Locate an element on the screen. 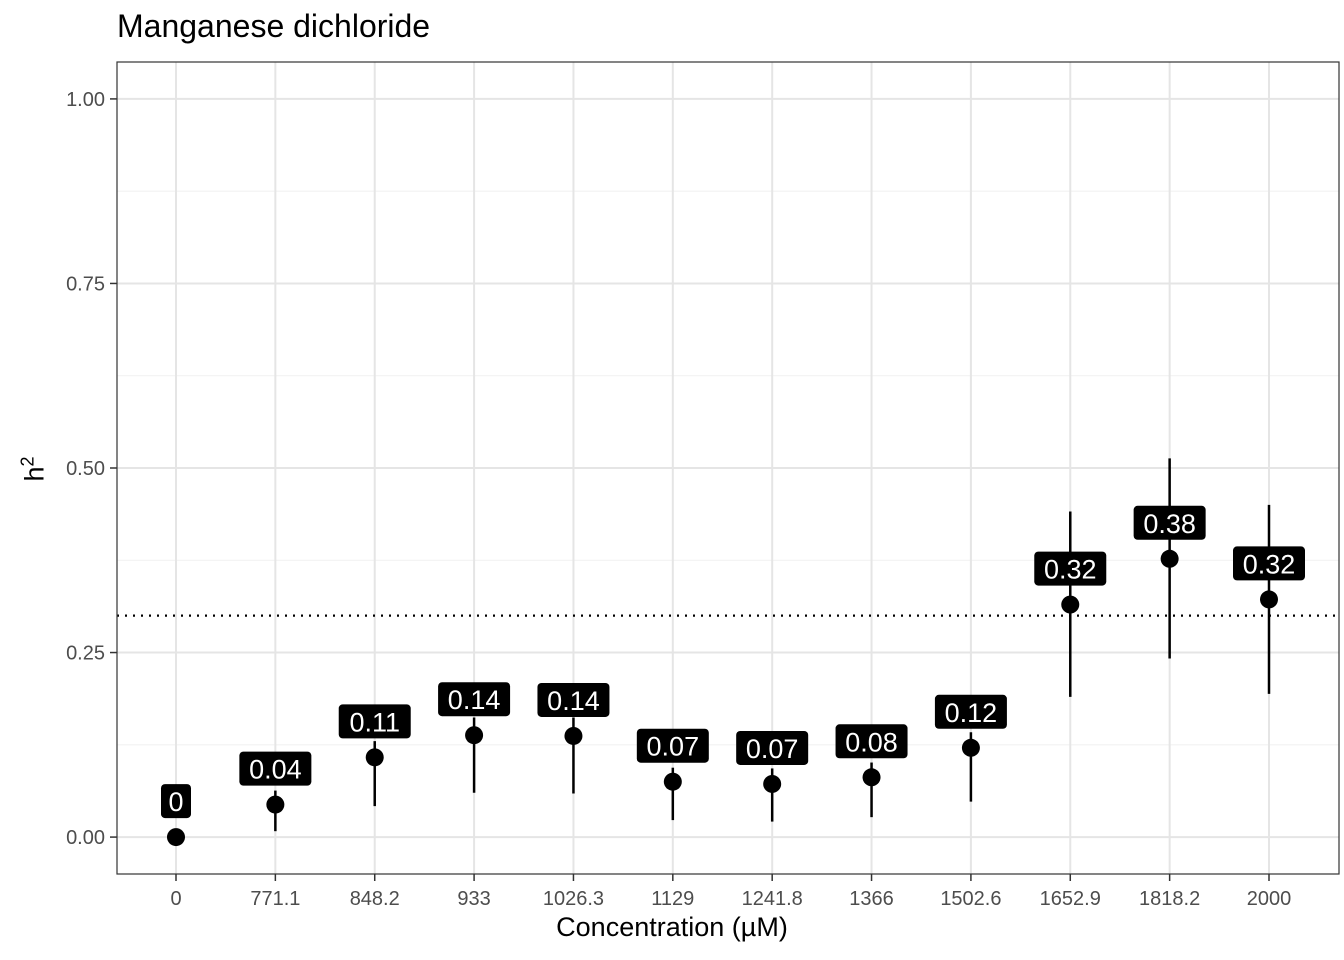 This screenshot has width=1344, height=960. x-tick-label: 1652.9 is located at coordinates (1070, 899).